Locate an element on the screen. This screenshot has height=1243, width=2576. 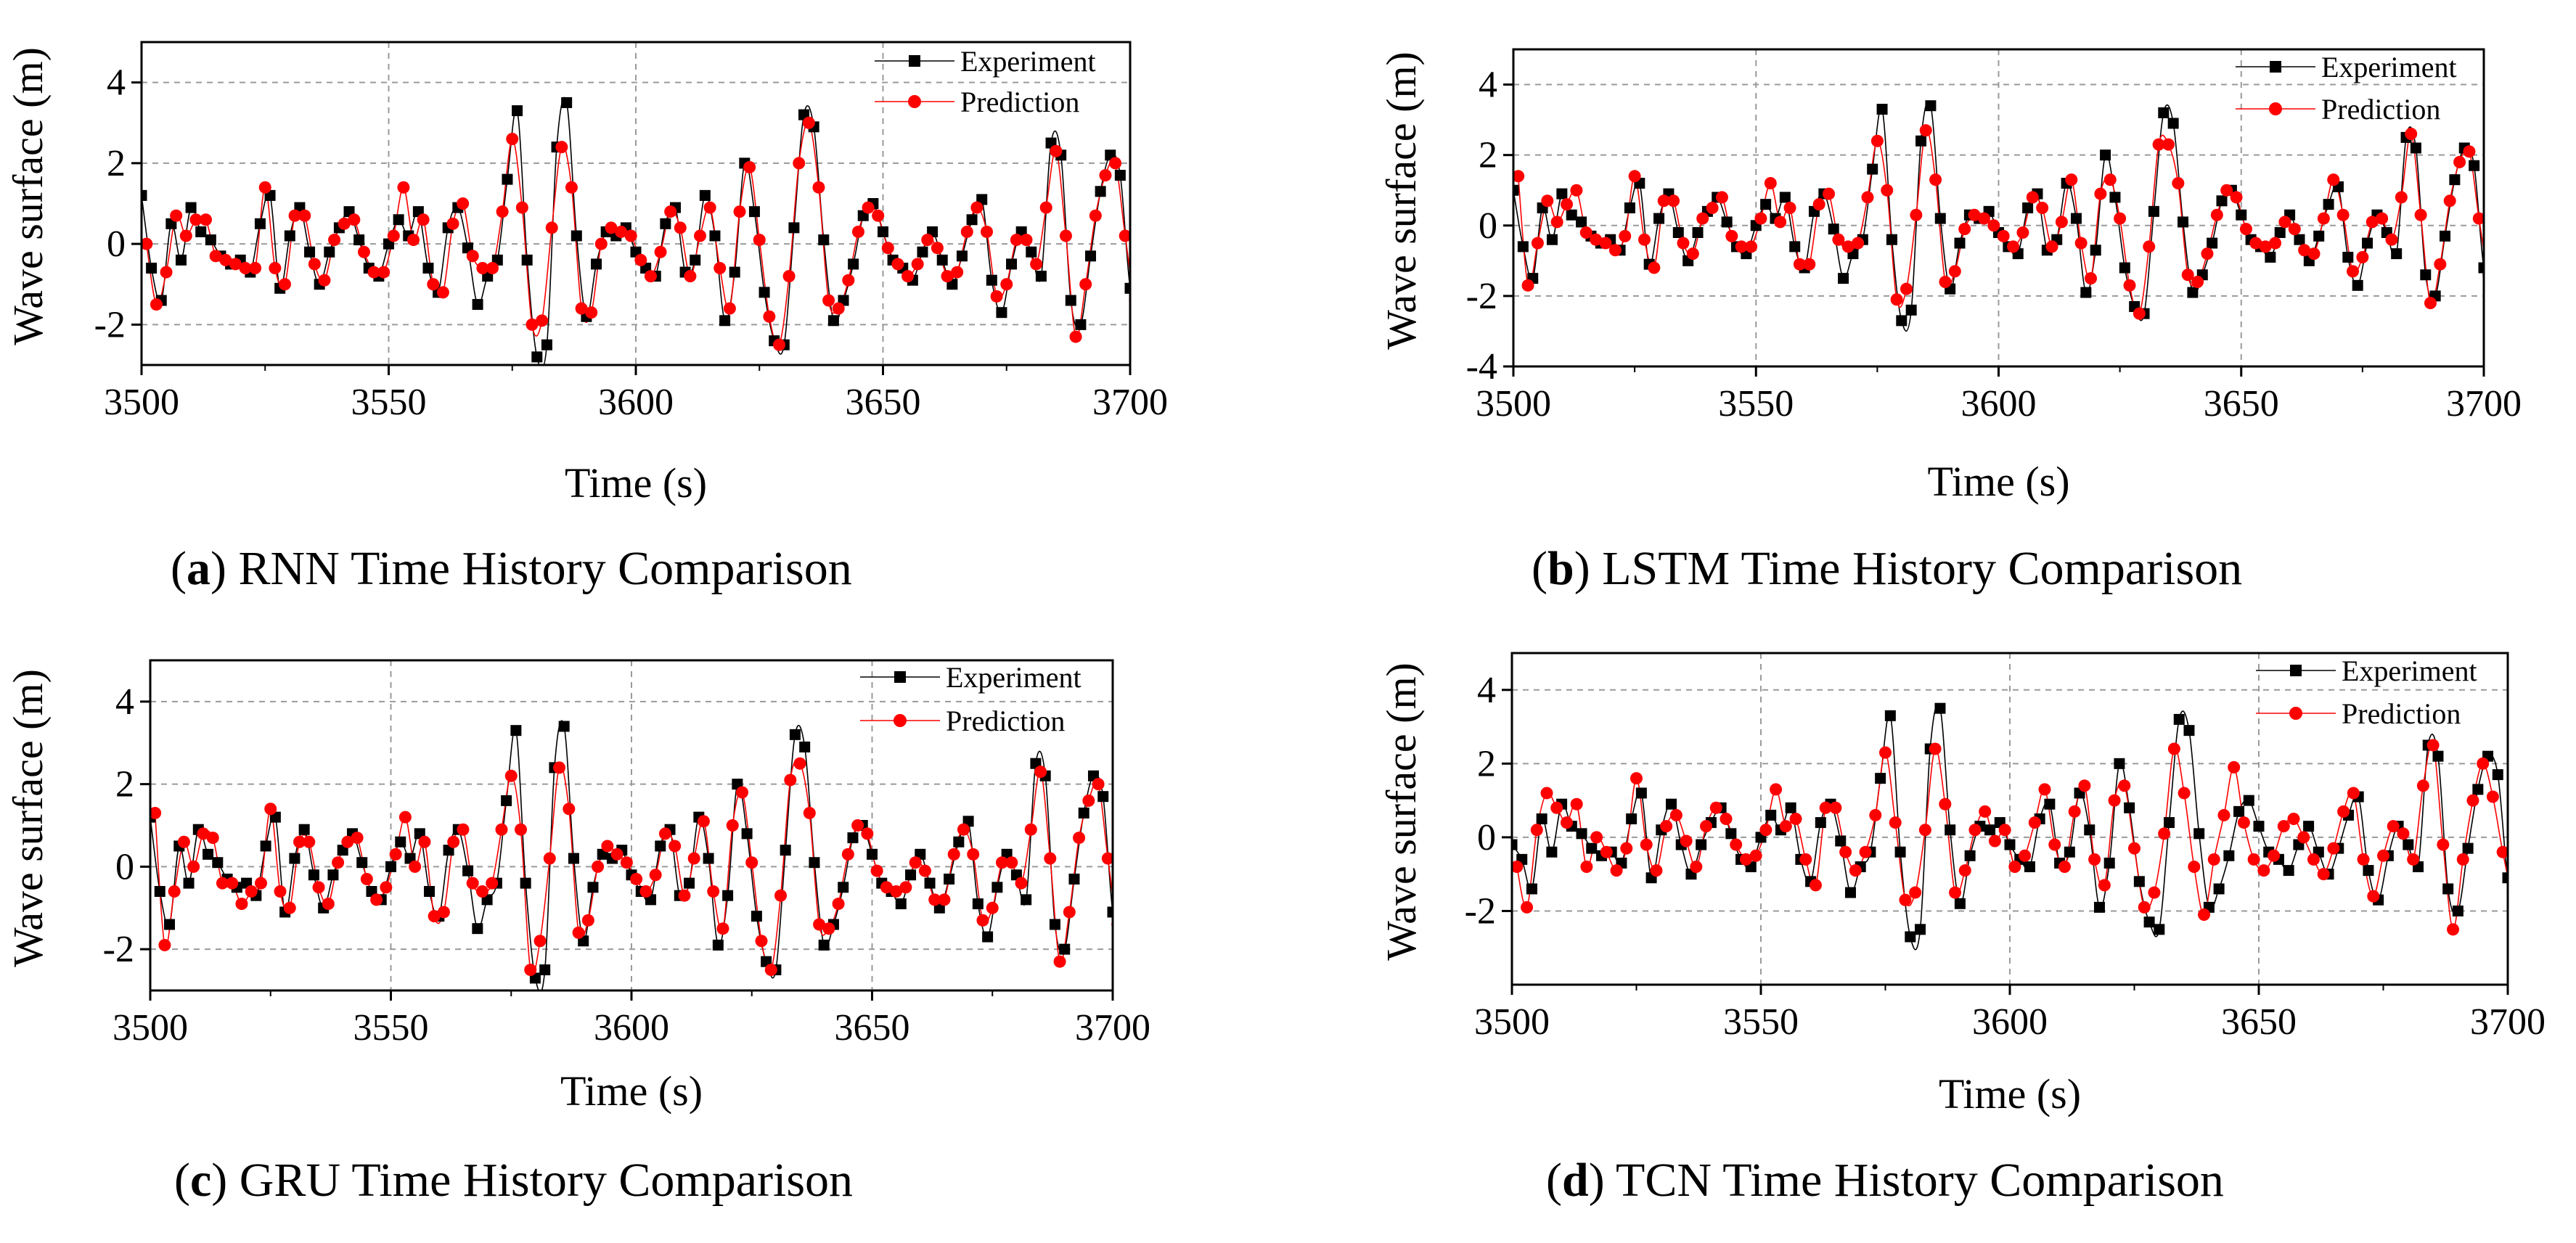
y-tick-label: 2 is located at coordinates (1487, 763).